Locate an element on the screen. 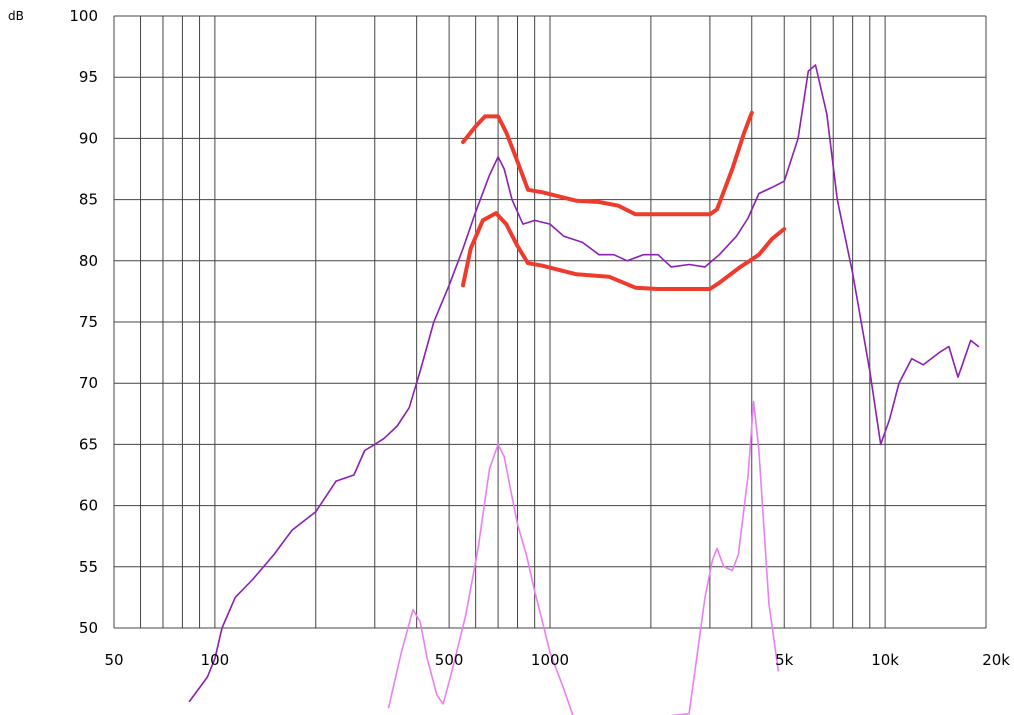 This screenshot has height=715, width=1014. y-tick-labels: 50 55 60 65 70 75 80 85 90 95 100 is located at coordinates (83, 322).